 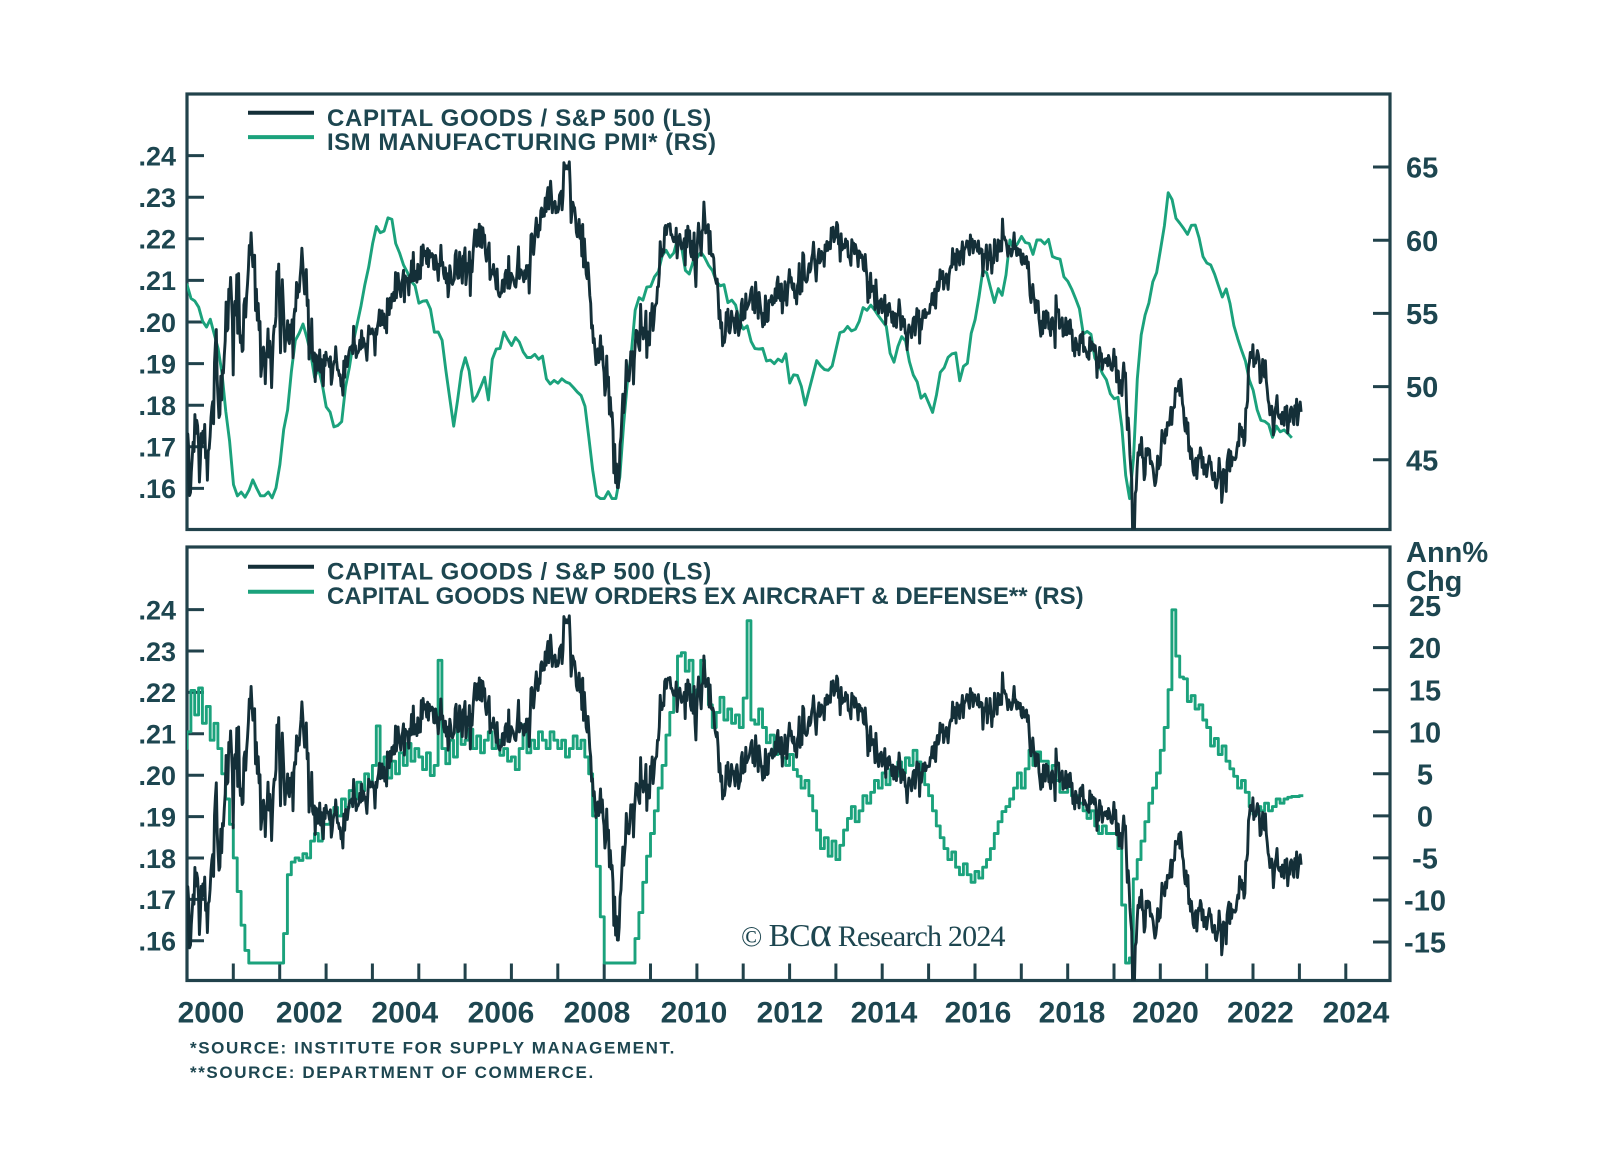 What do you see at coordinates (1434, 582) in the screenshot?
I see `svg-text: Chg` at bounding box center [1434, 582].